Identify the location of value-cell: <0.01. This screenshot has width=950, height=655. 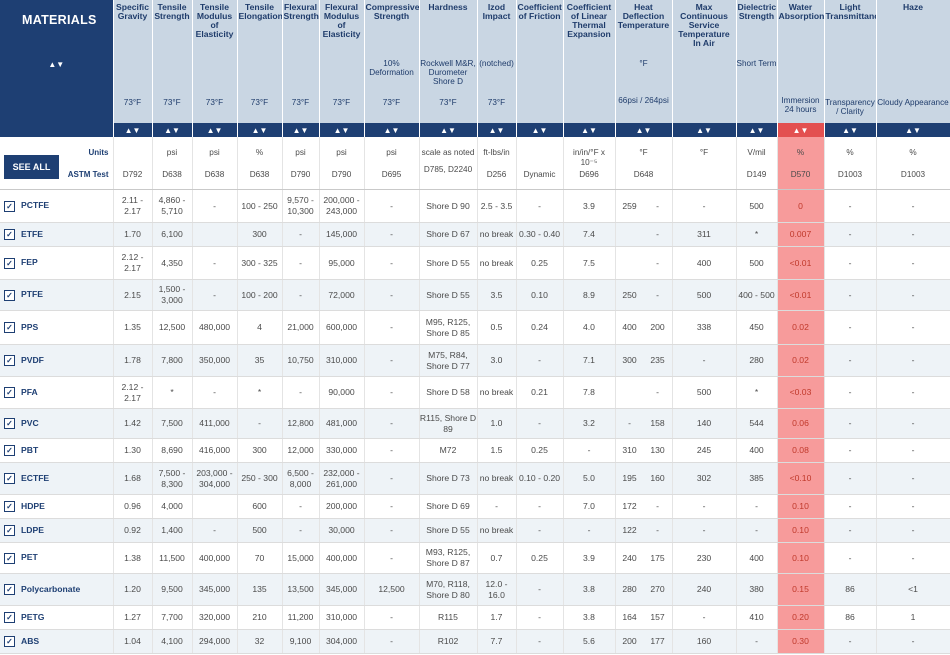
(801, 263).